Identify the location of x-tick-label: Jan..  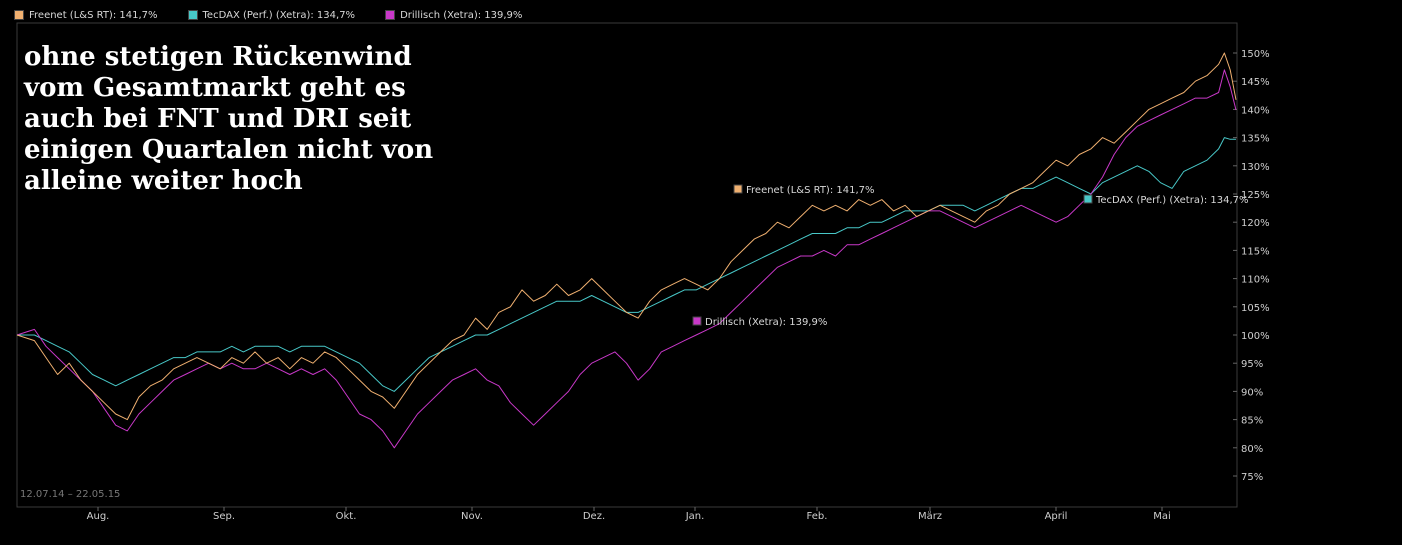
(695, 516).